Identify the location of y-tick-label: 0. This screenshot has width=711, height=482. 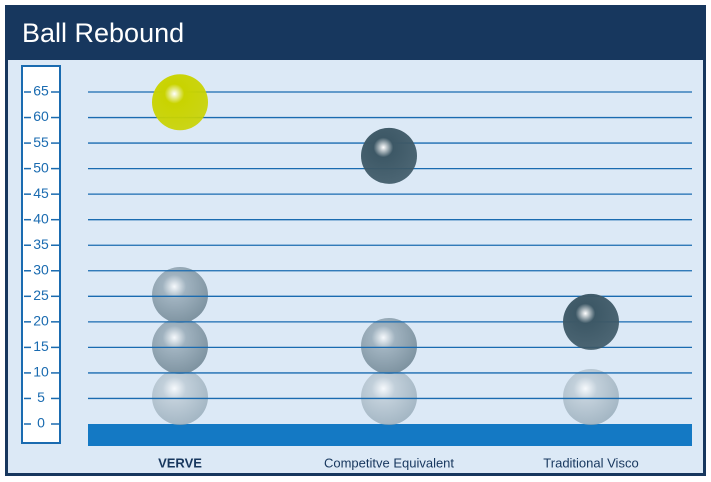
(41, 423).